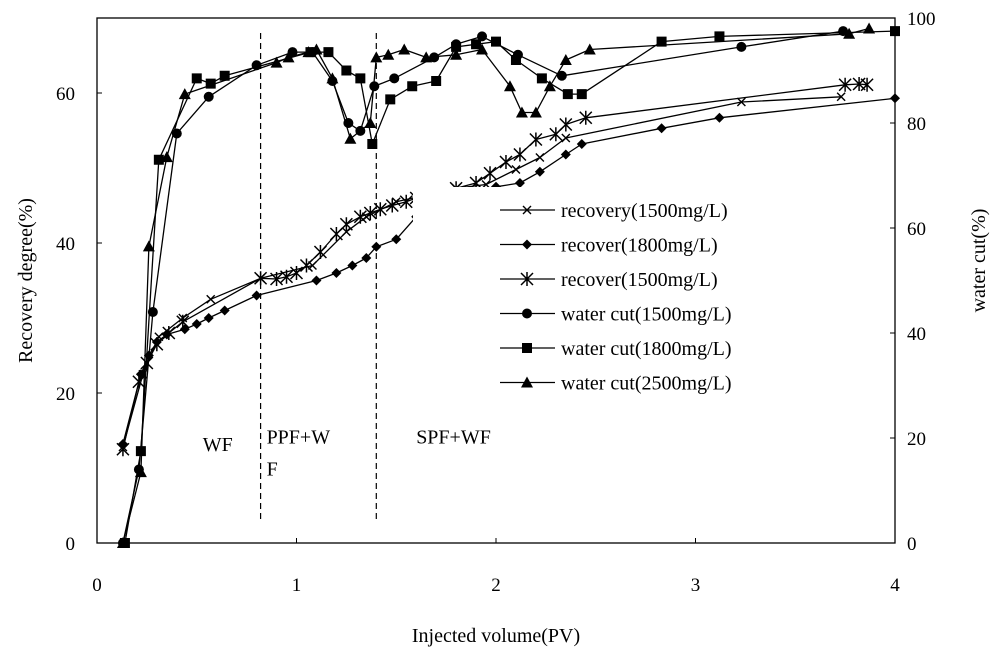 This screenshot has width=995, height=651. I want to click on legend-label: water cut(1800mg/L), so click(646, 349).